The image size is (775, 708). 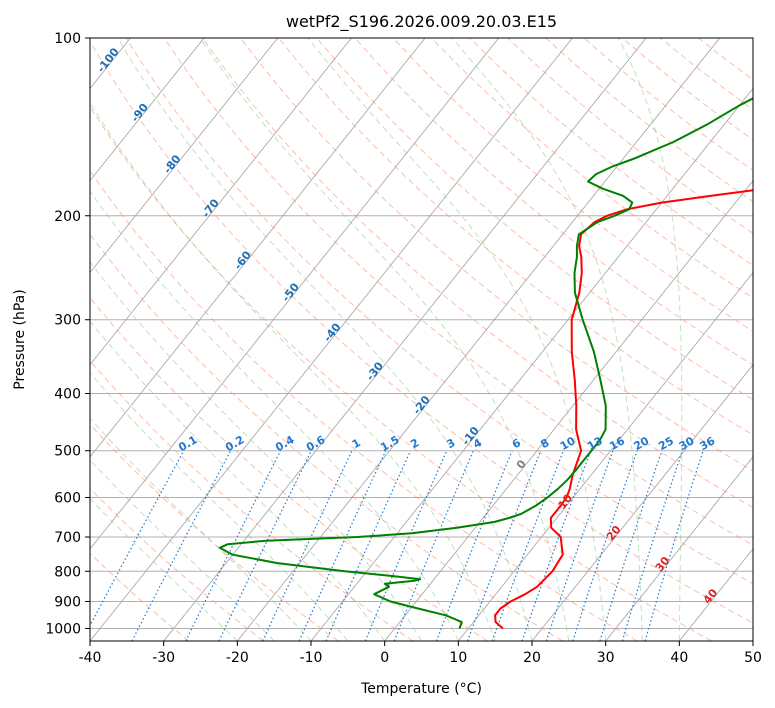 What do you see at coordinates (532, 658) in the screenshot?
I see `x-tick-label: 20` at bounding box center [532, 658].